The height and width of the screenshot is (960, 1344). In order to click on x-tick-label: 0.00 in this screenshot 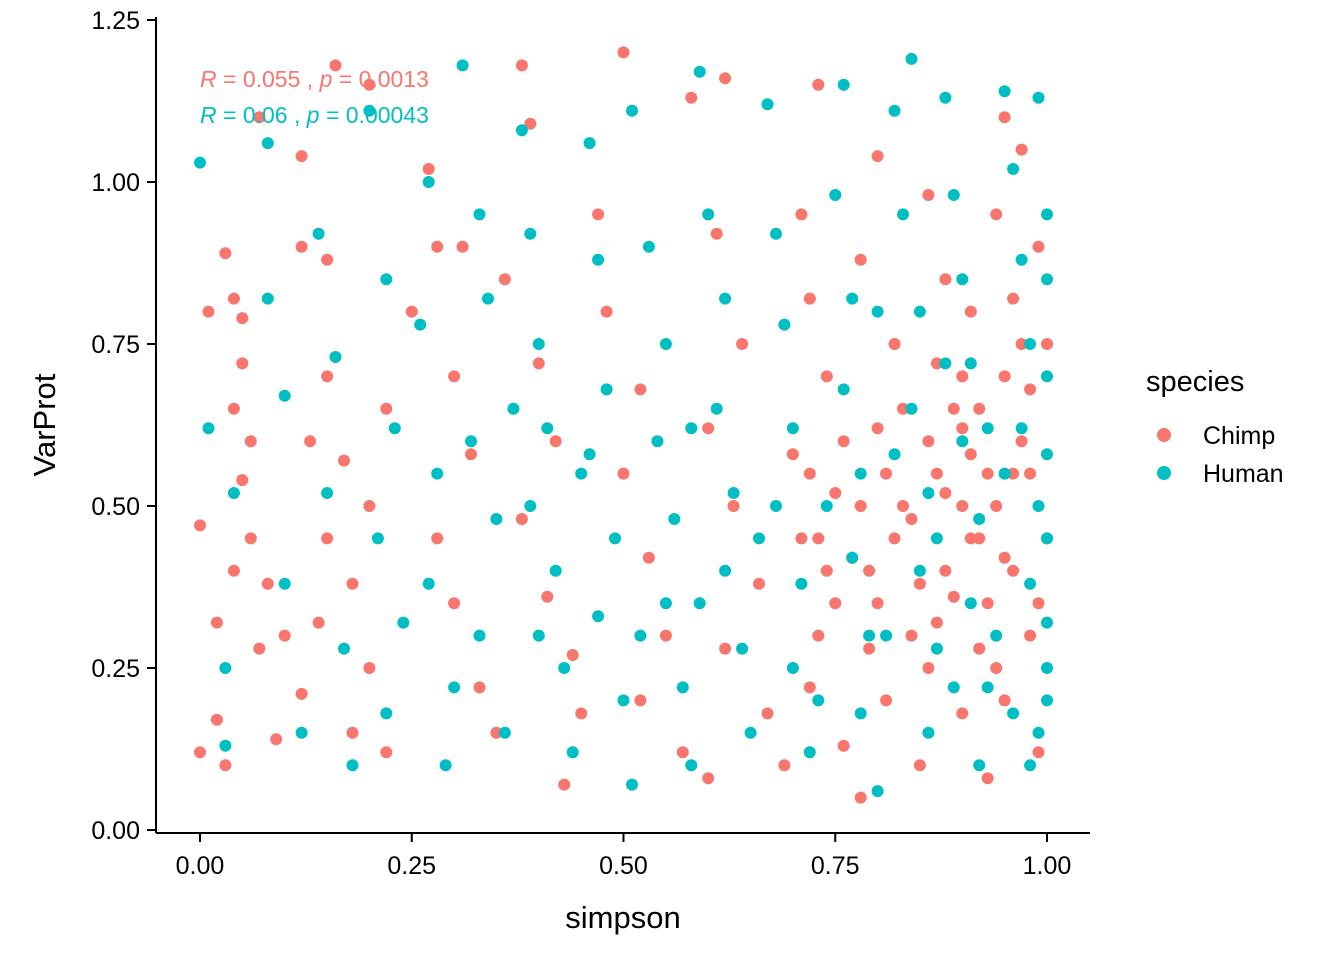, I will do `click(200, 866)`.